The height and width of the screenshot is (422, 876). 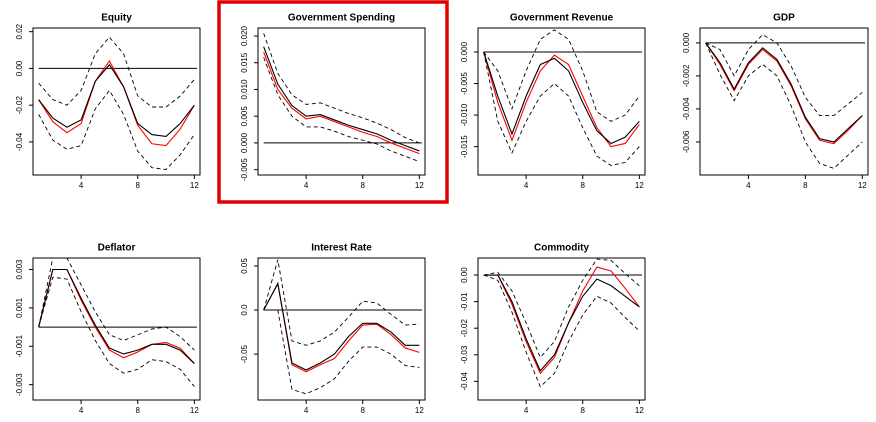 What do you see at coordinates (561, 248) in the screenshot?
I see `panel-title: Commodity` at bounding box center [561, 248].